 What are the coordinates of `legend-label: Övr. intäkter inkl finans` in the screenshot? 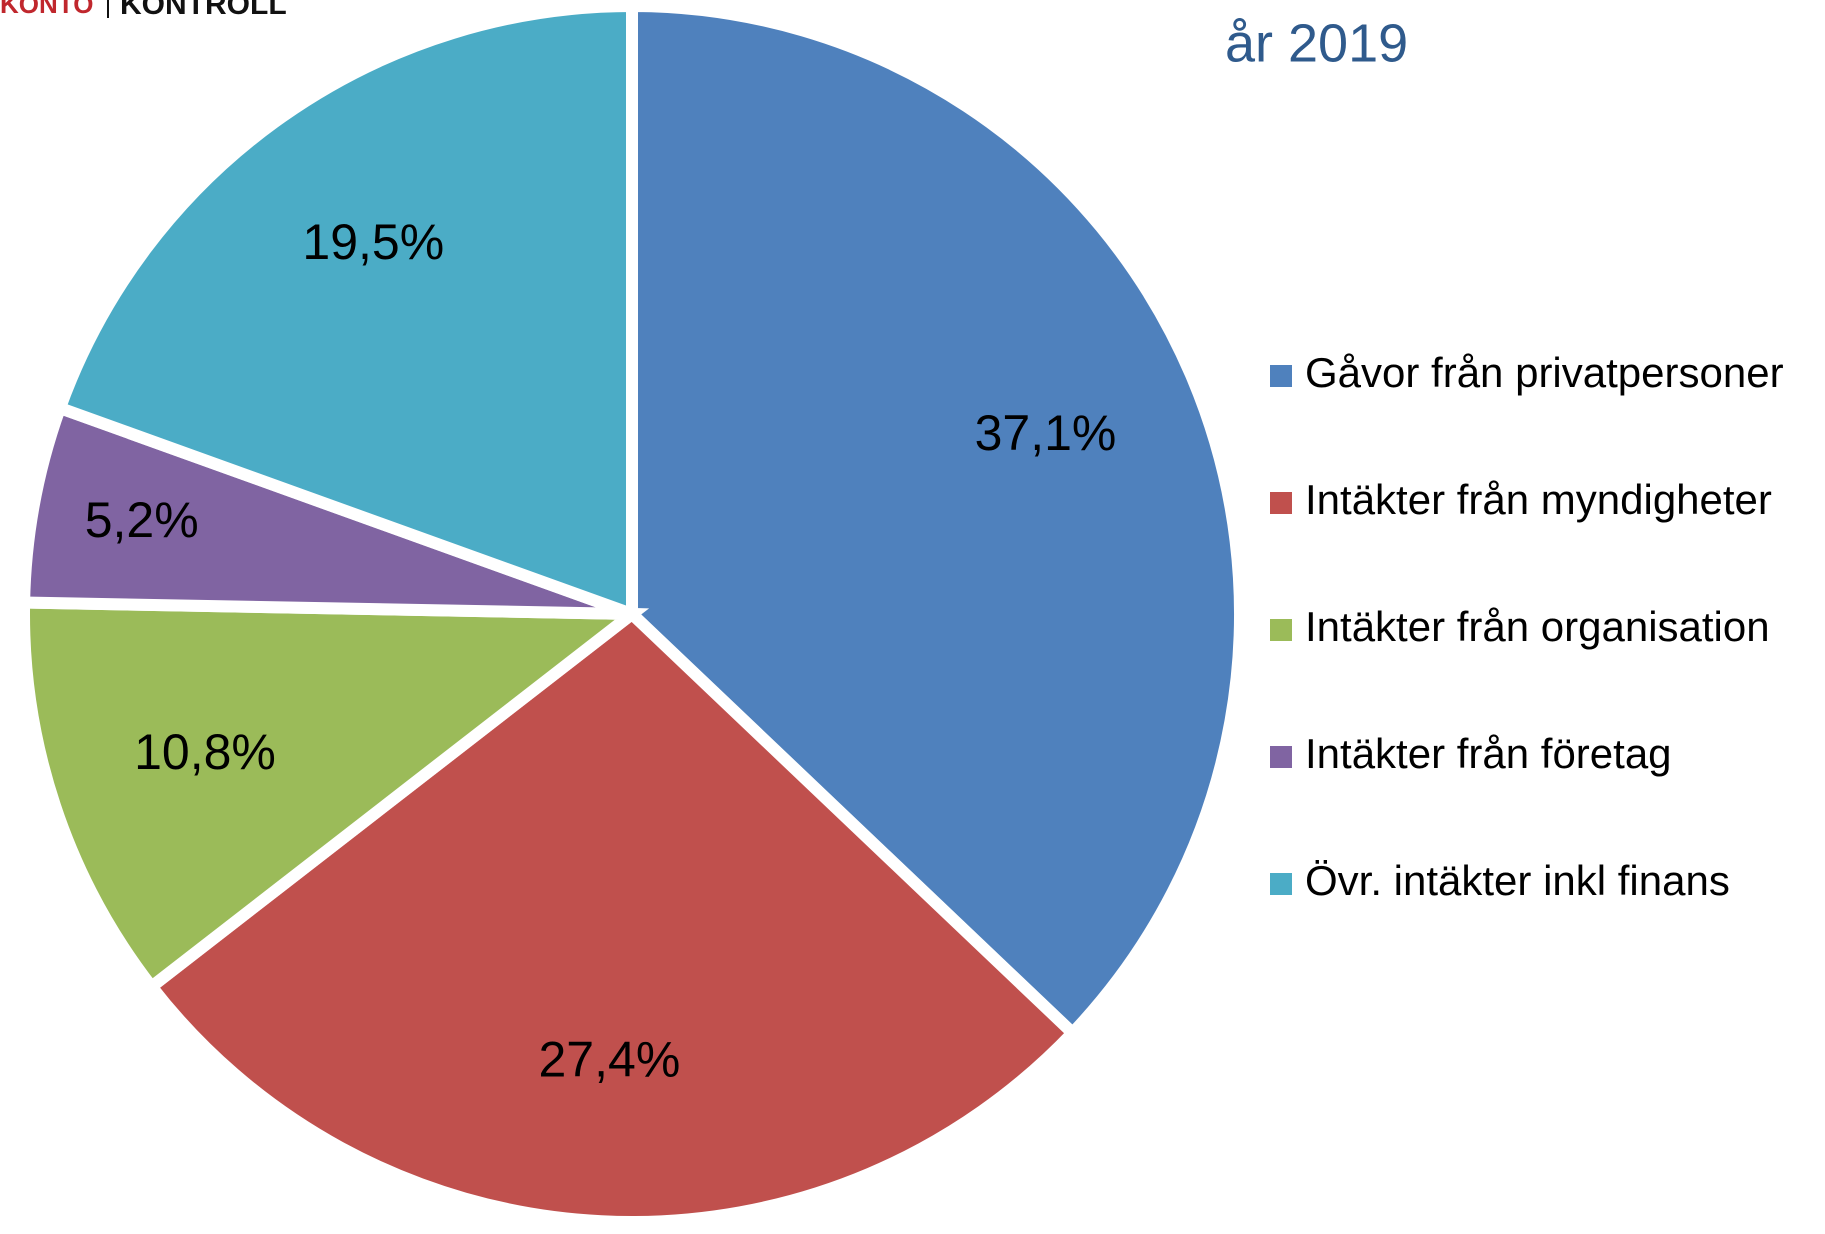 It's located at (1517, 880).